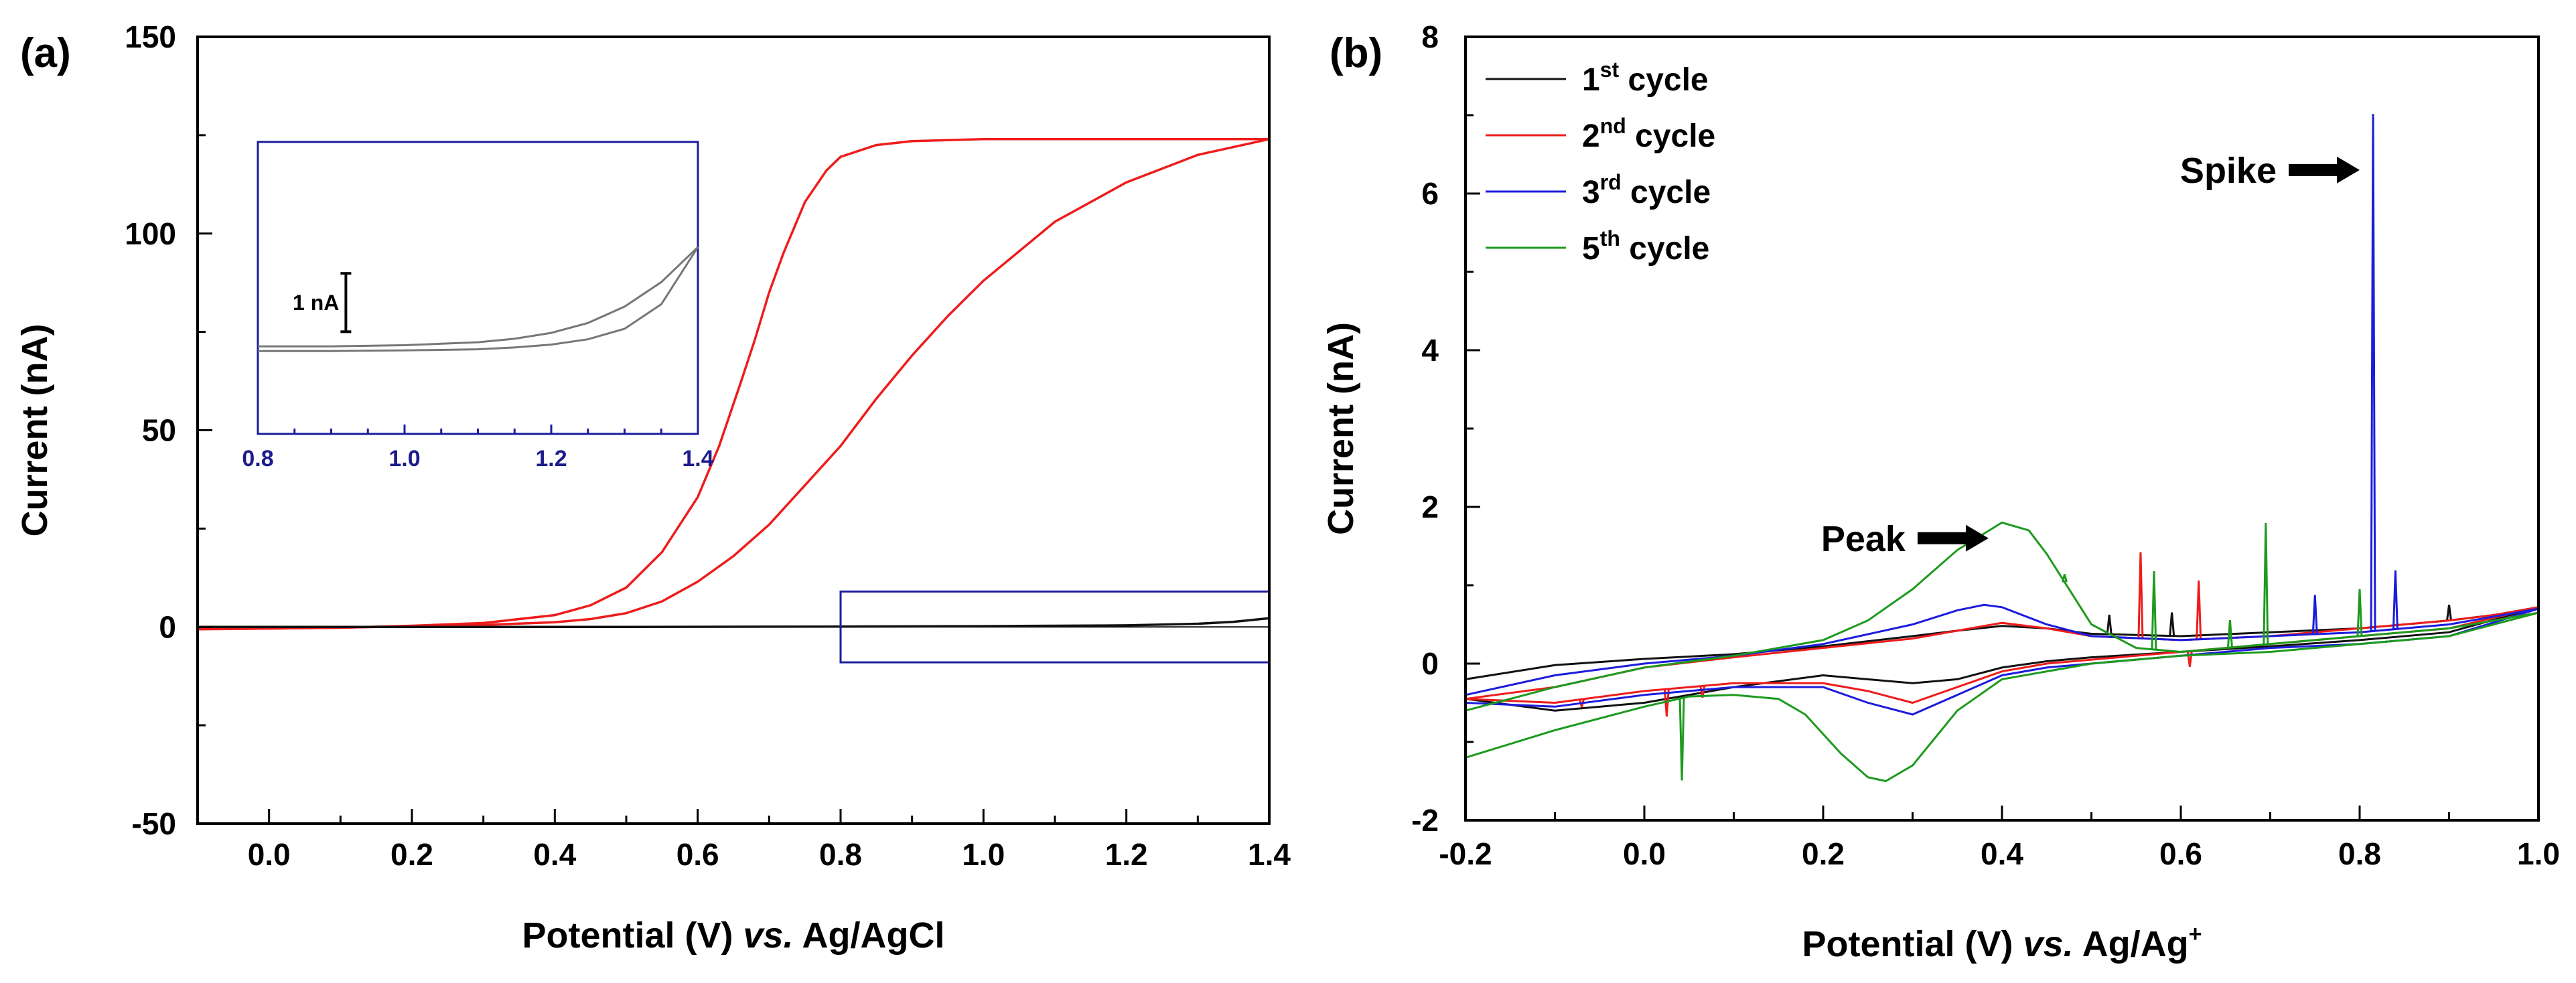  Describe the element at coordinates (1269, 854) in the screenshot. I see `x-tick-label: 1.4` at that location.